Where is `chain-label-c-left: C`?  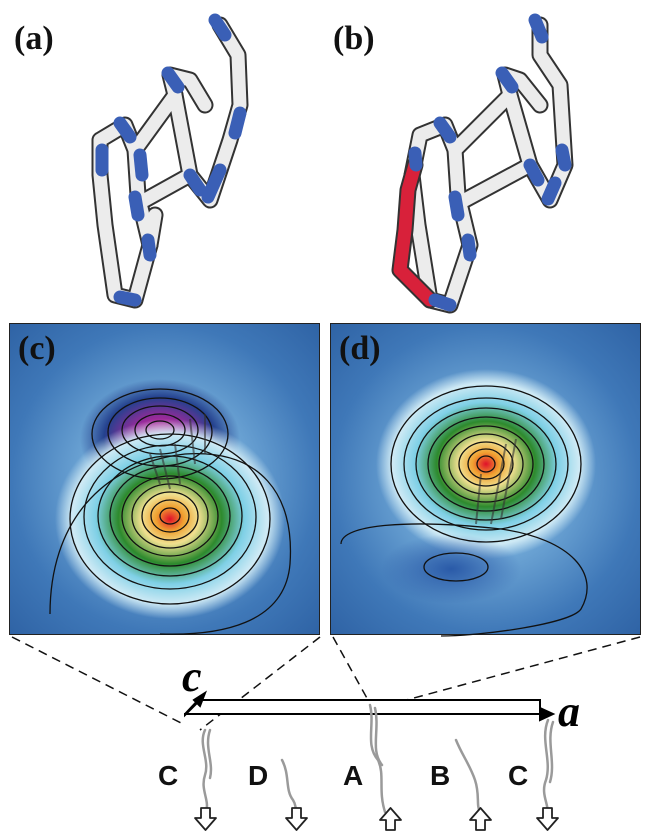
chain-label-c-left: C is located at coordinates (168, 775).